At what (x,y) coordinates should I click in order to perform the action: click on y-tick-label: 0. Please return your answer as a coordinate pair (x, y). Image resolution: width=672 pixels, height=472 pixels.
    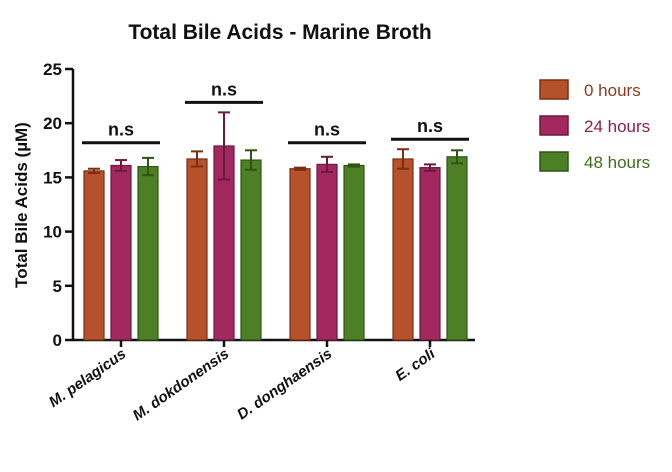
    Looking at the image, I should click on (57, 340).